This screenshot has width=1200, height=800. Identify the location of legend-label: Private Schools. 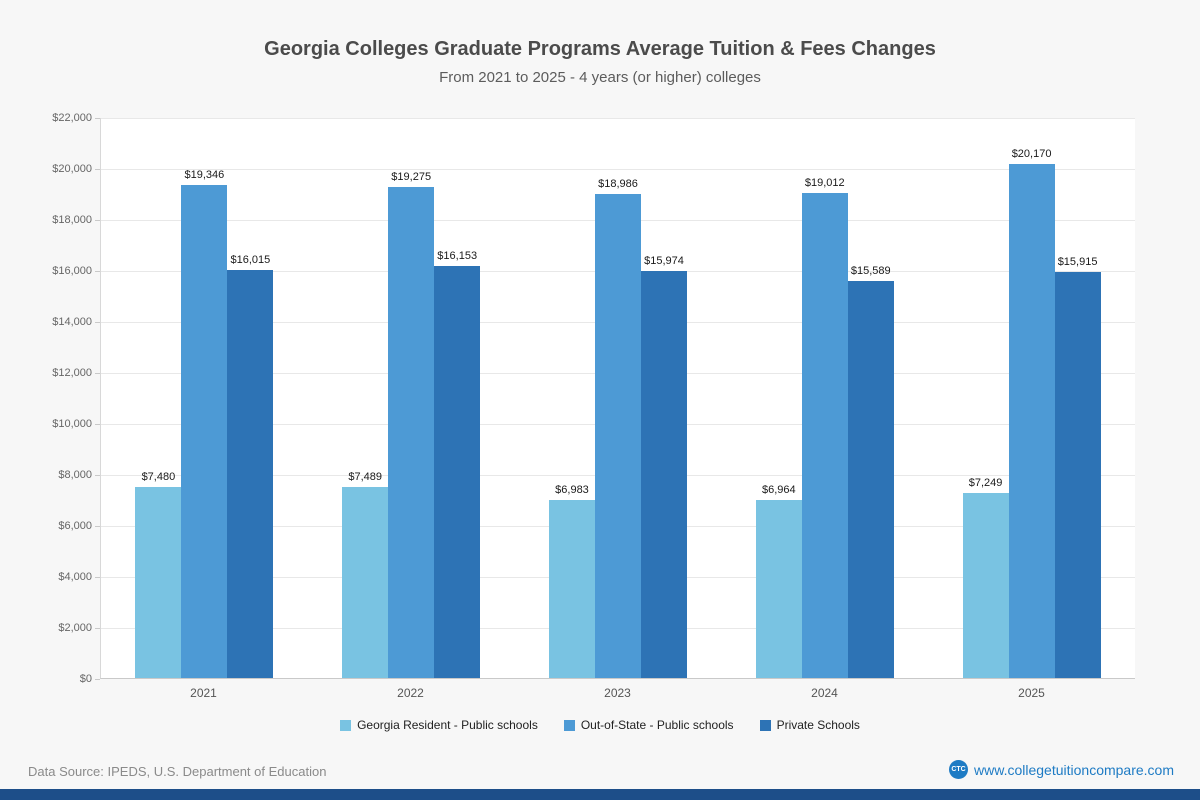
(818, 725).